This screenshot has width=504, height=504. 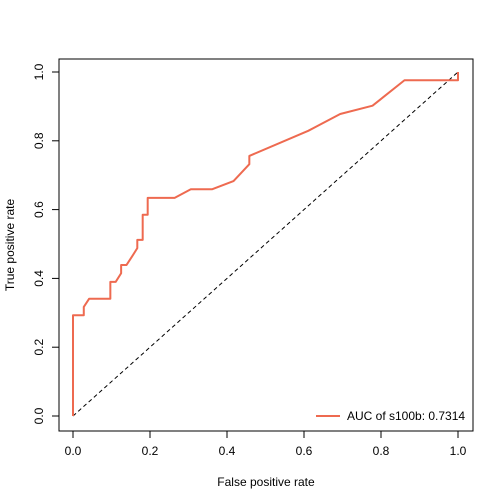 What do you see at coordinates (381, 451) in the screenshot?
I see `x-tick-label: 0.8` at bounding box center [381, 451].